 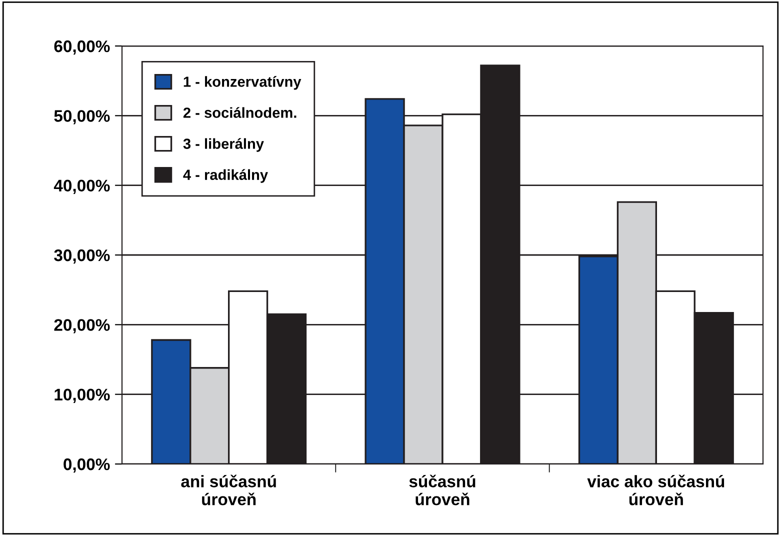 I want to click on y-tick-label: 0,00%, so click(x=87, y=465).